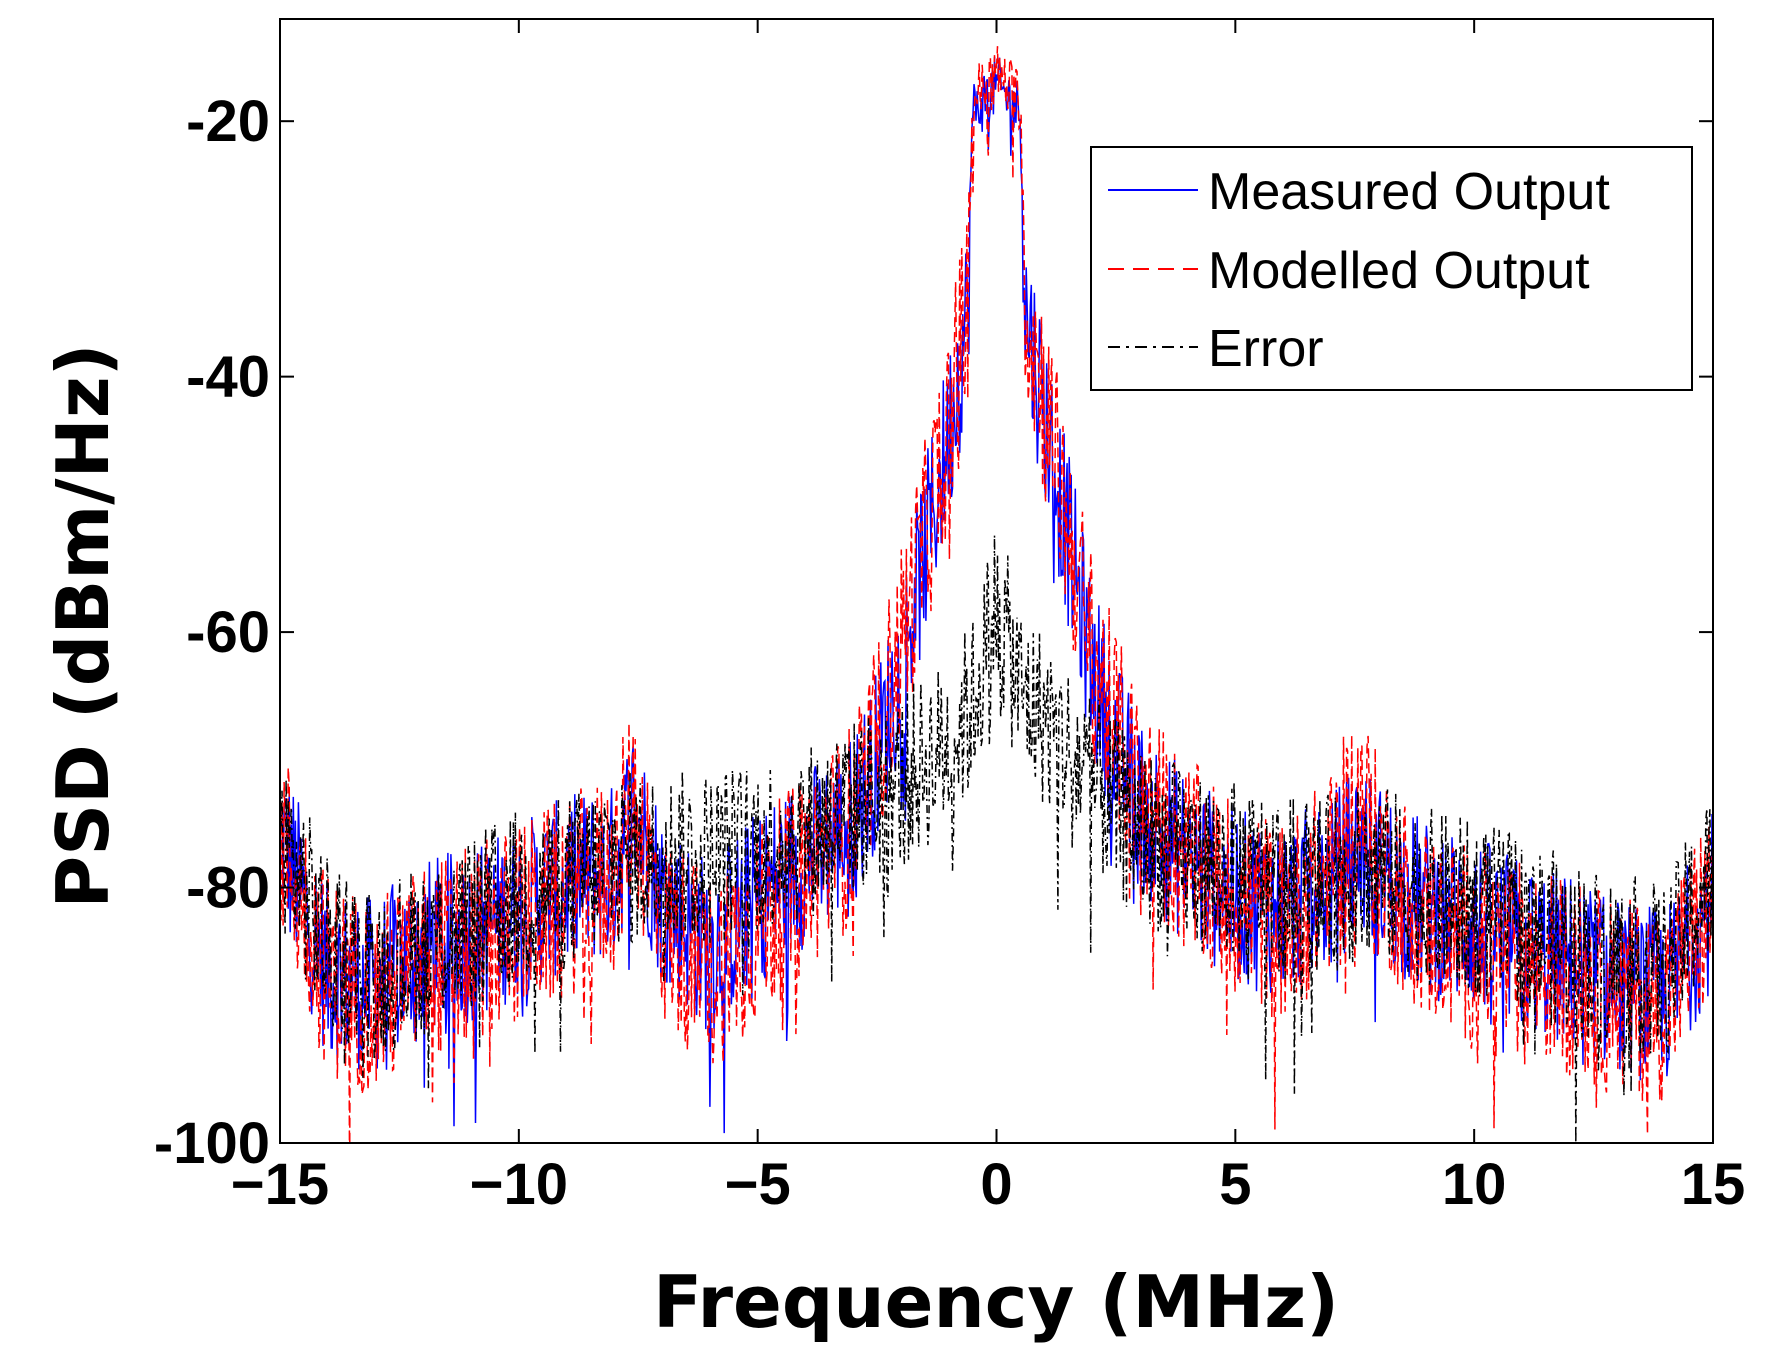 Image resolution: width=1768 pixels, height=1346 pixels. I want to click on legend-label-measured: Measured Output, so click(1409, 192).